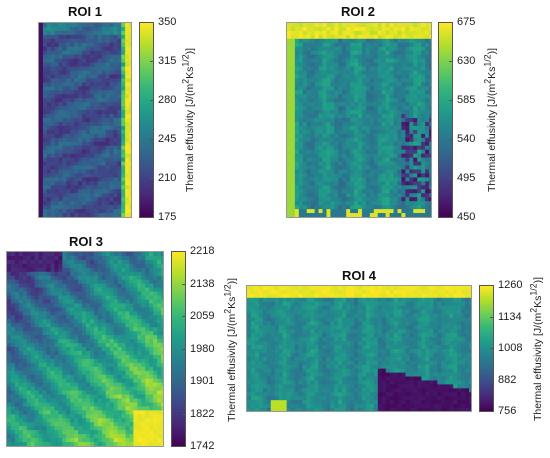 The height and width of the screenshot is (458, 550). What do you see at coordinates (445, 120) in the screenshot?
I see `roi-2-colorbar` at bounding box center [445, 120].